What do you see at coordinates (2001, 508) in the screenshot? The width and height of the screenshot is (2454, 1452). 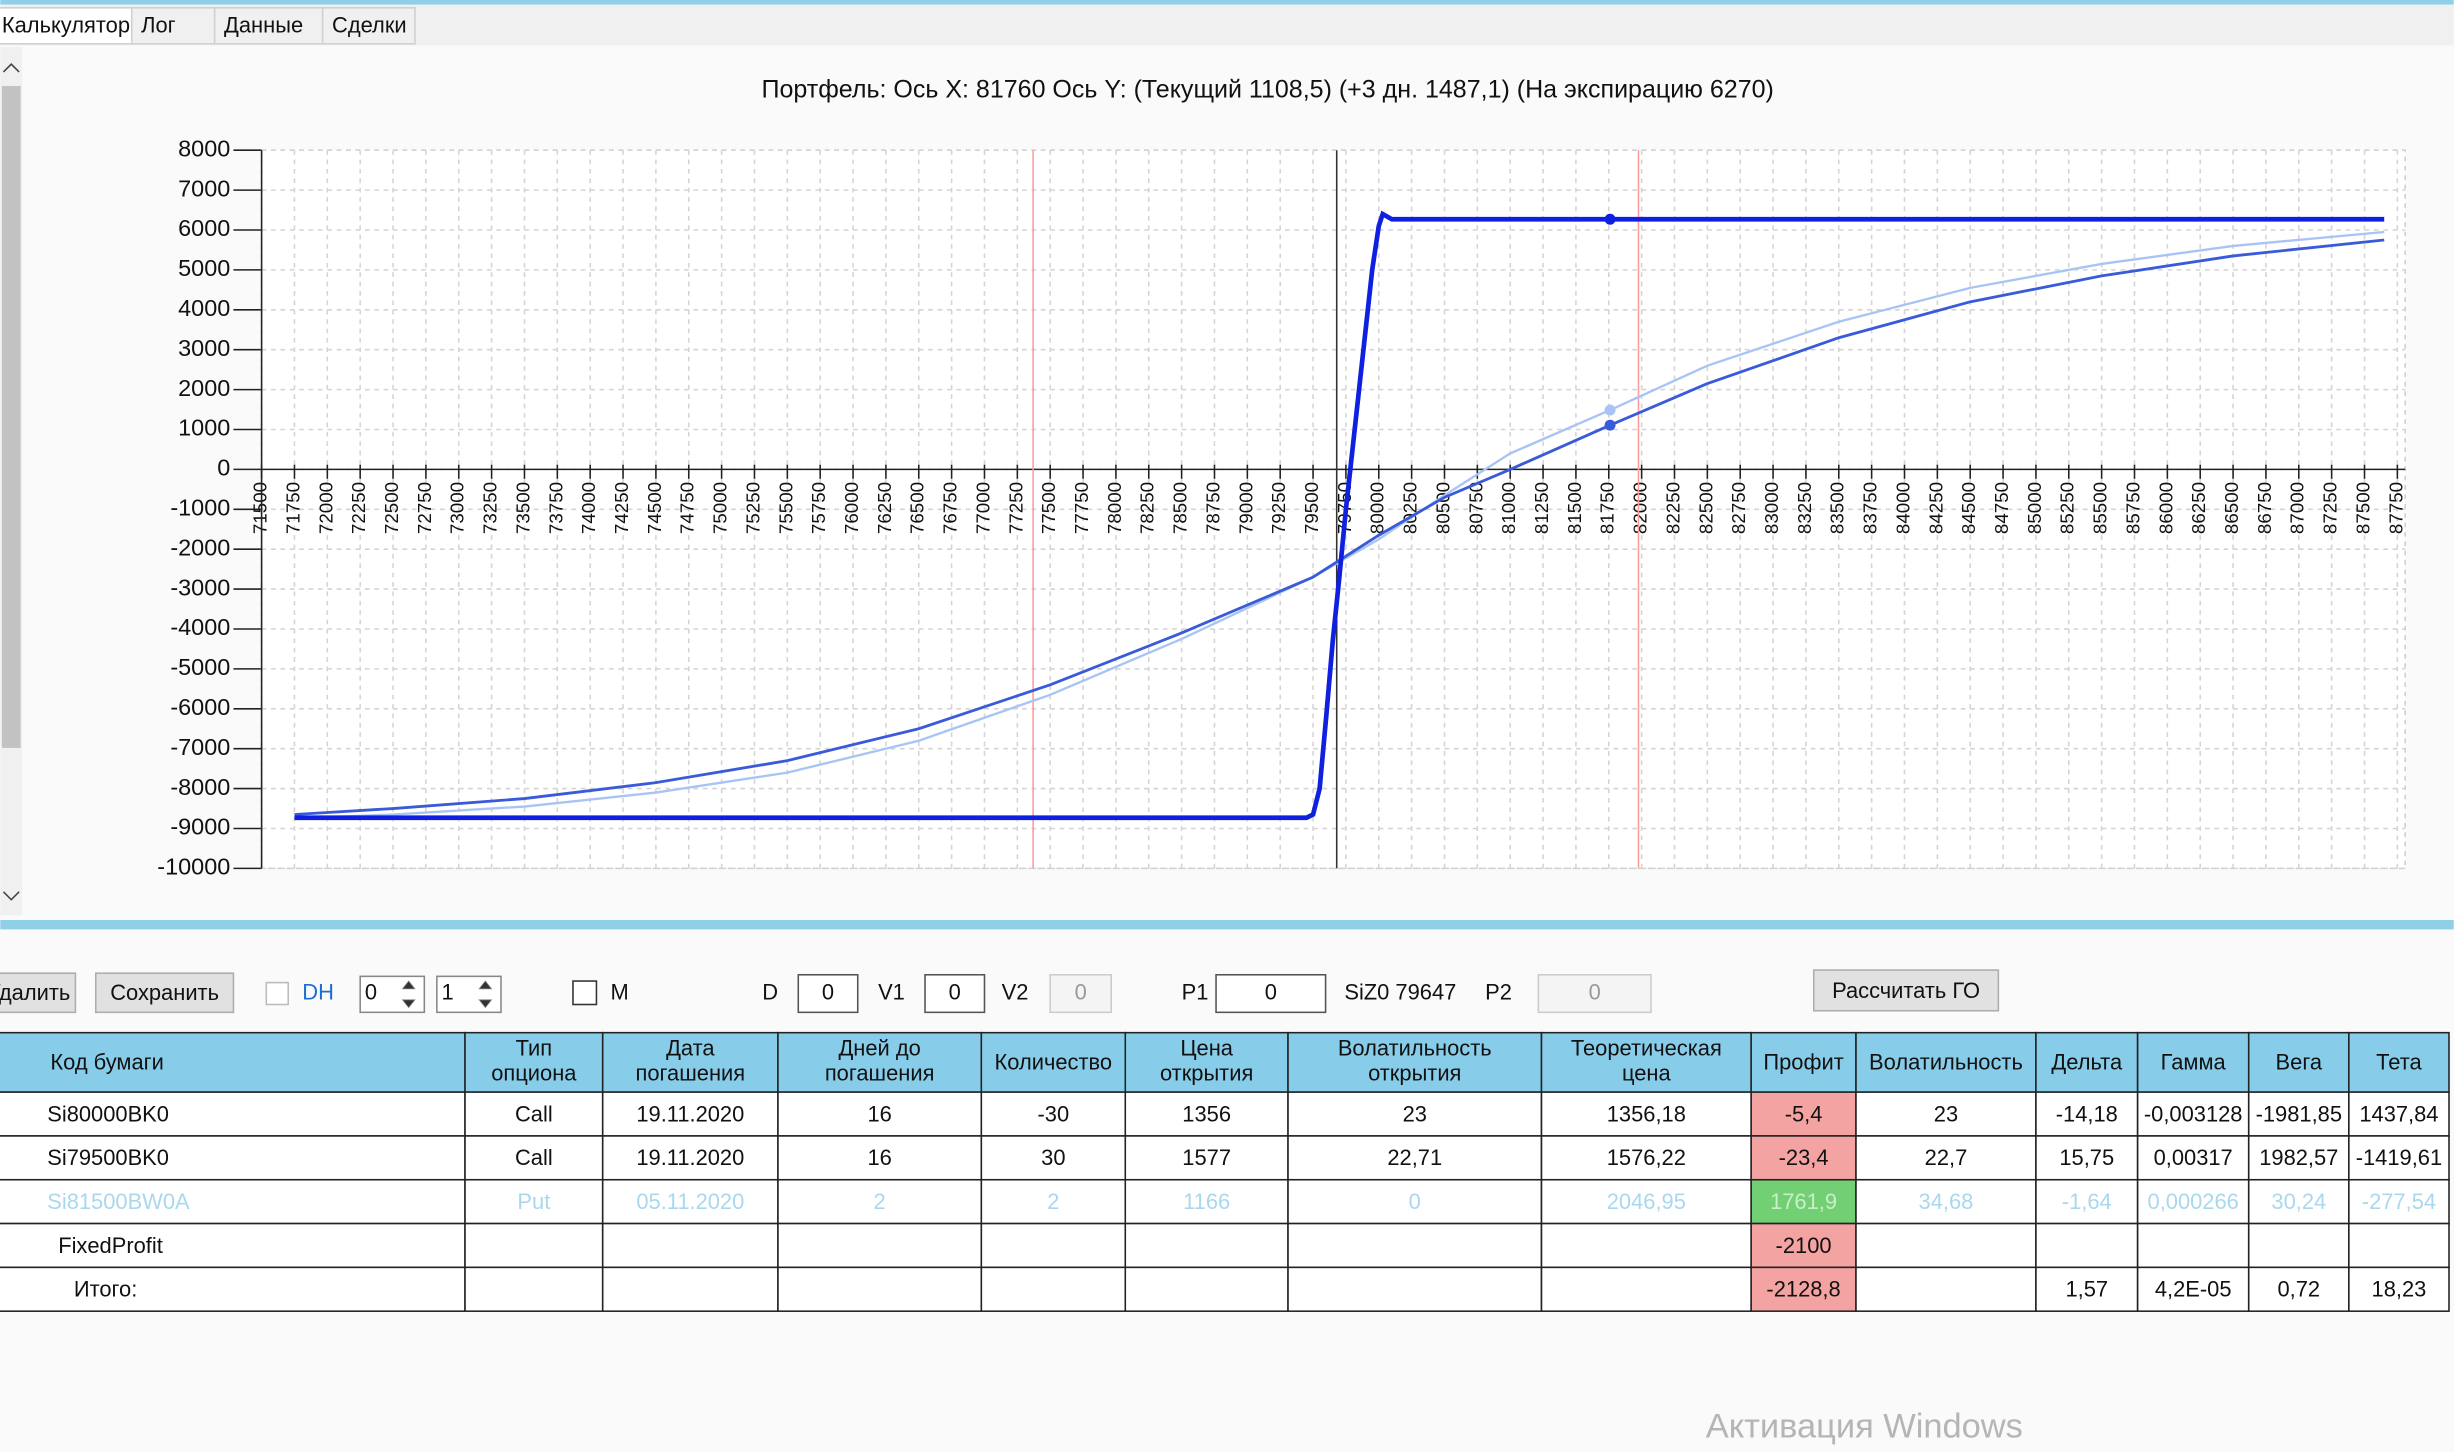 I see `x-tick-label: 84750` at bounding box center [2001, 508].